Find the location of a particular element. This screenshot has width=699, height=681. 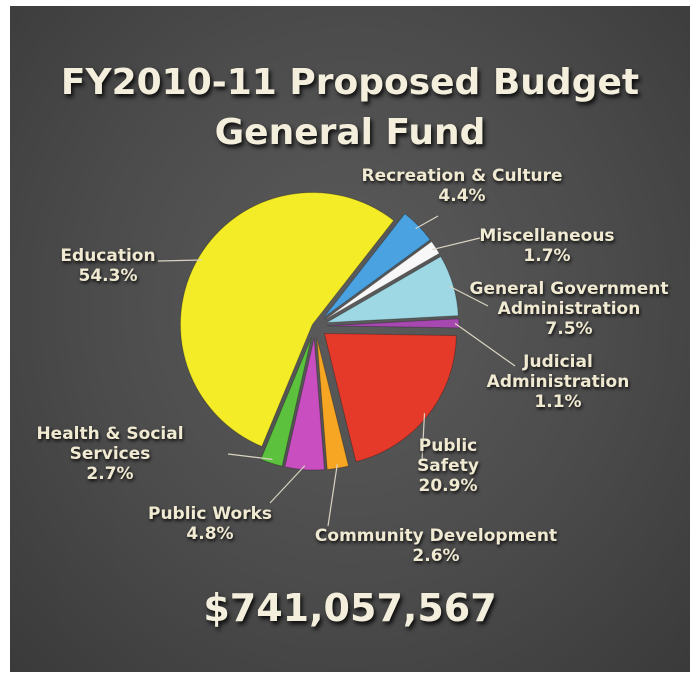

label-miscellaneous: Miscellaneous 1.7% is located at coordinates (547, 246).